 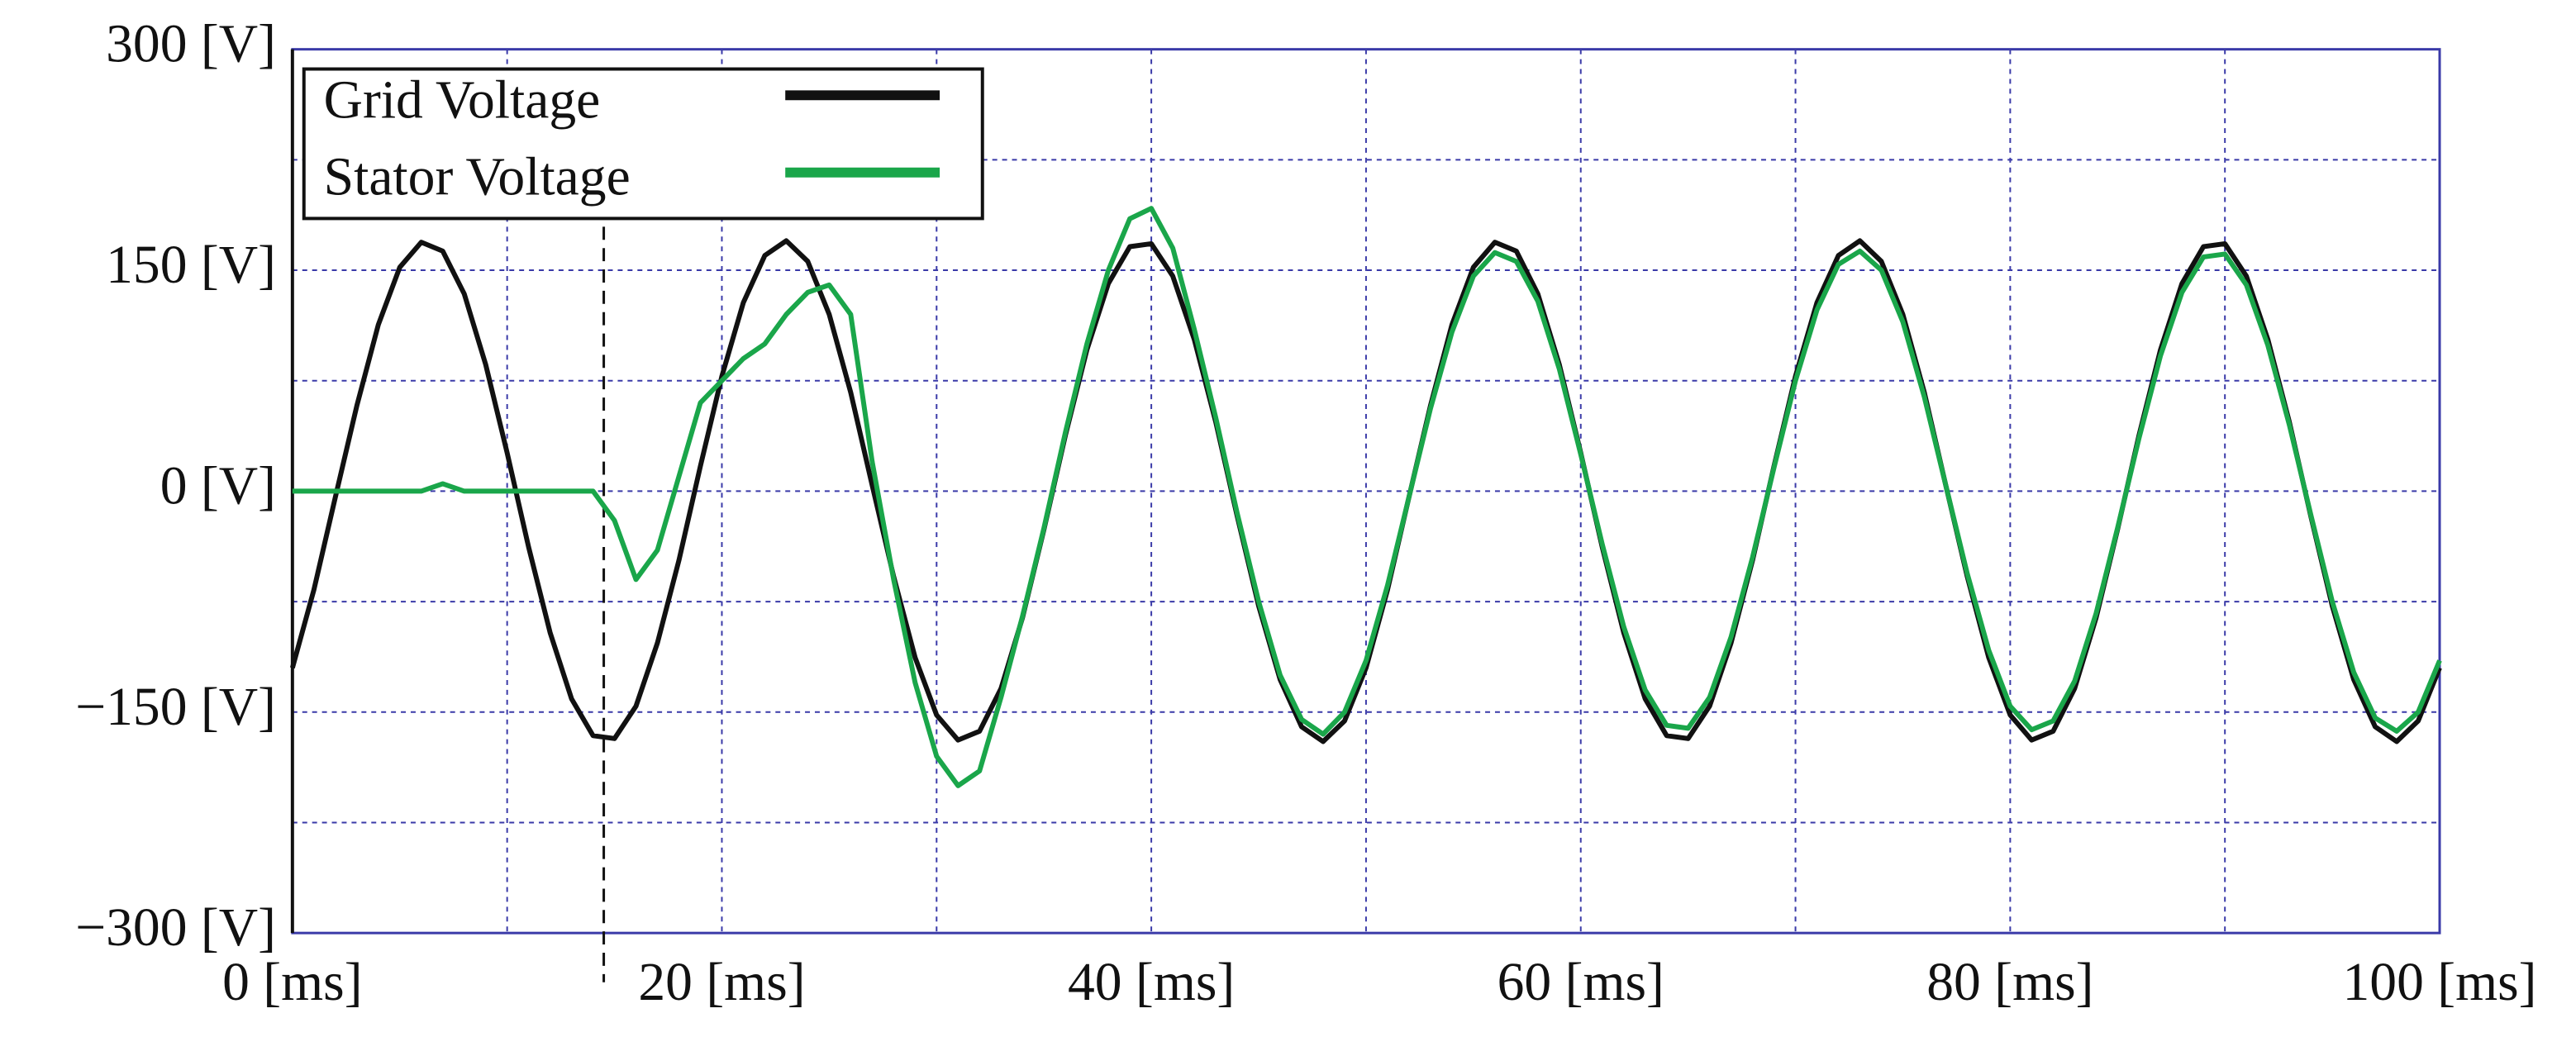 What do you see at coordinates (292, 982) in the screenshot?
I see `x-tick-label: 0 [ms]` at bounding box center [292, 982].